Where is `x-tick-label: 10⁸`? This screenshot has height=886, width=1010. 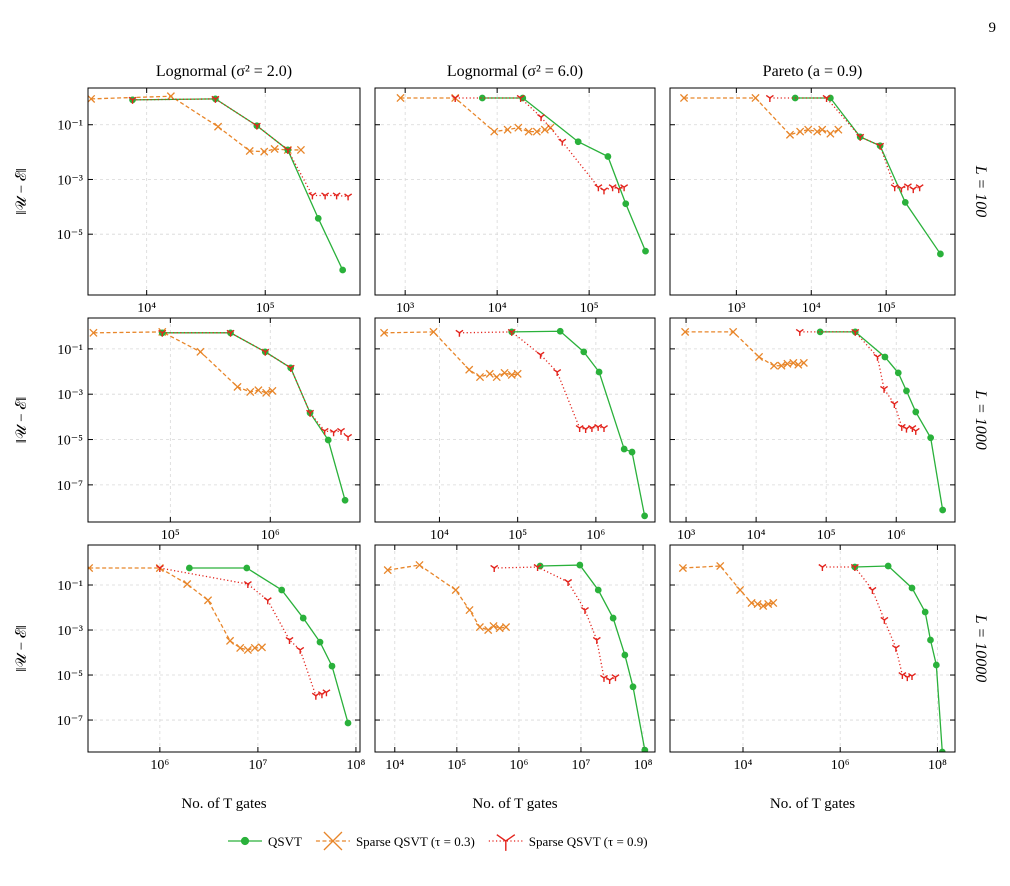 x-tick-label: 10⁸ is located at coordinates (643, 765).